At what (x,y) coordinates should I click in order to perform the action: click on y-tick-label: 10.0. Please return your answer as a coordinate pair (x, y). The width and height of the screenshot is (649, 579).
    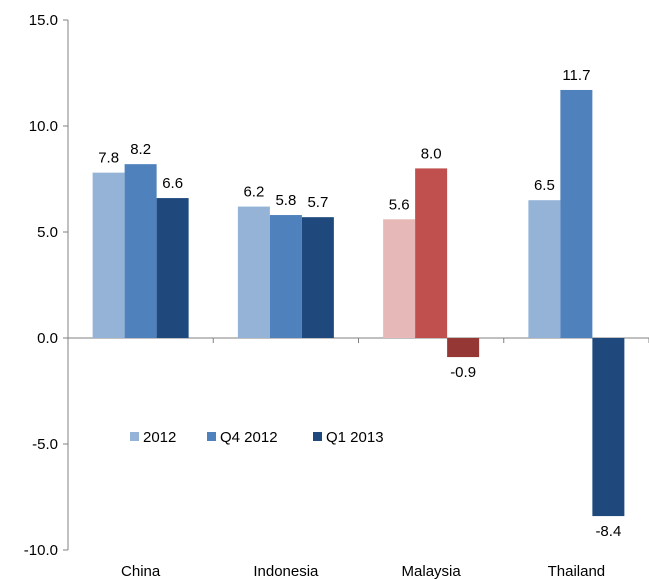
    Looking at the image, I should click on (43, 126).